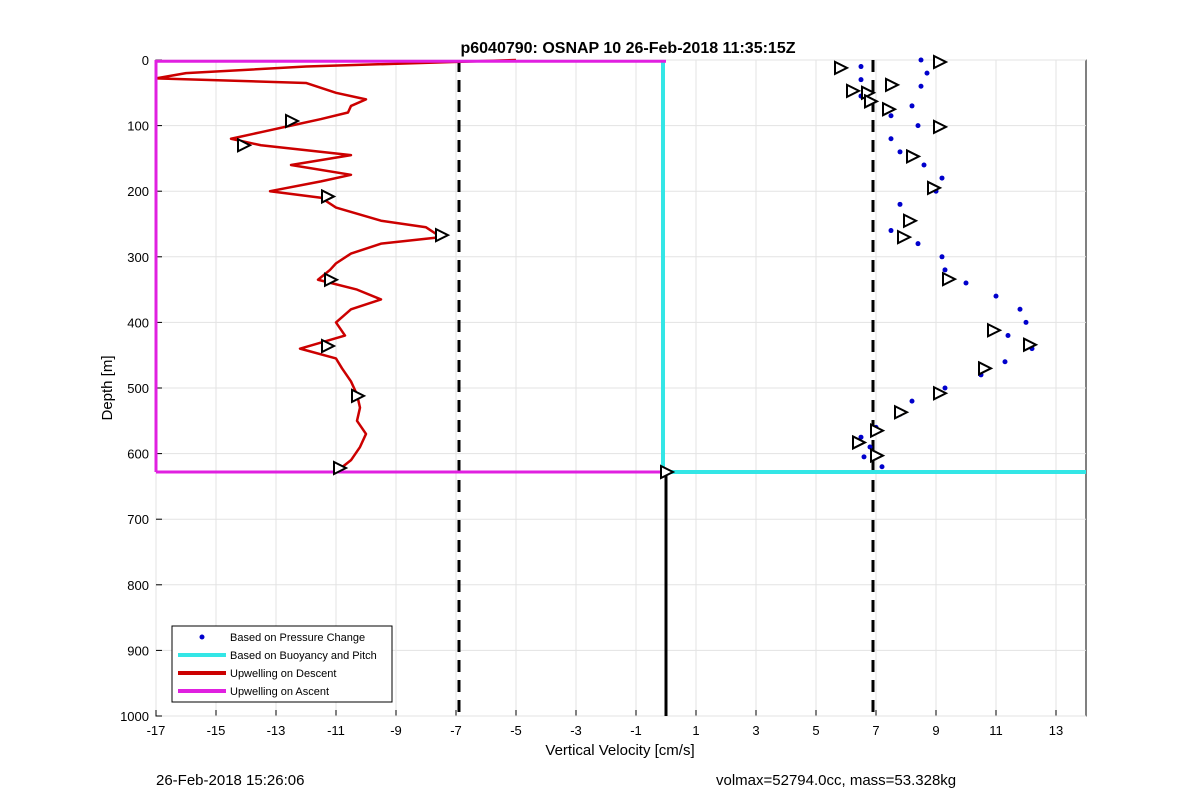 The width and height of the screenshot is (1200, 804). What do you see at coordinates (1056, 730) in the screenshot?
I see `x-tick-label: 13` at bounding box center [1056, 730].